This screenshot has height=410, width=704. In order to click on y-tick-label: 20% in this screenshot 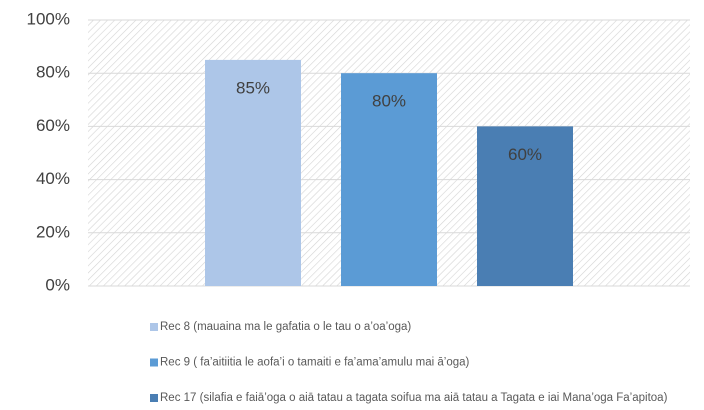, I will do `click(53, 231)`.